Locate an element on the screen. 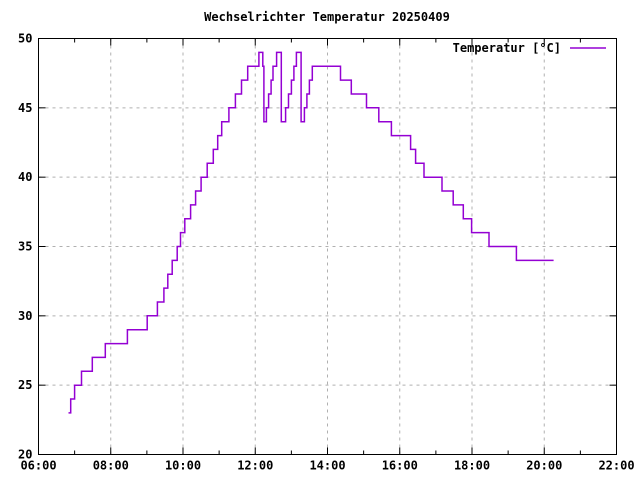  x-tick-label: 16:00 is located at coordinates (400, 466).